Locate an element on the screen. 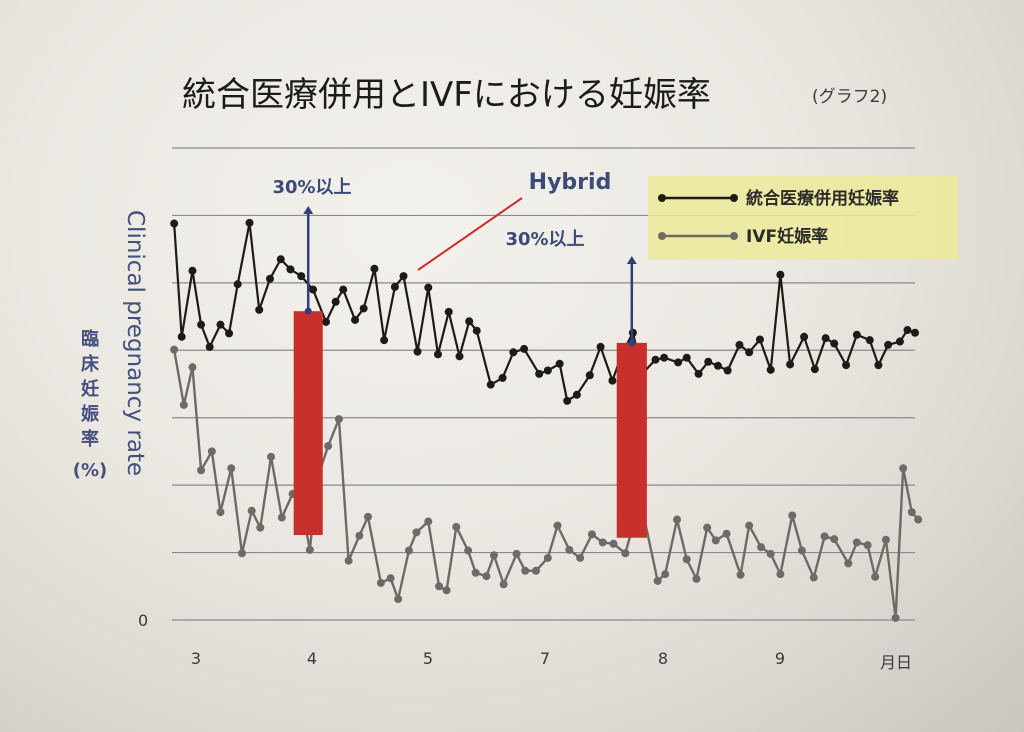  annotation-hybrid: Hybrid is located at coordinates (570, 182).